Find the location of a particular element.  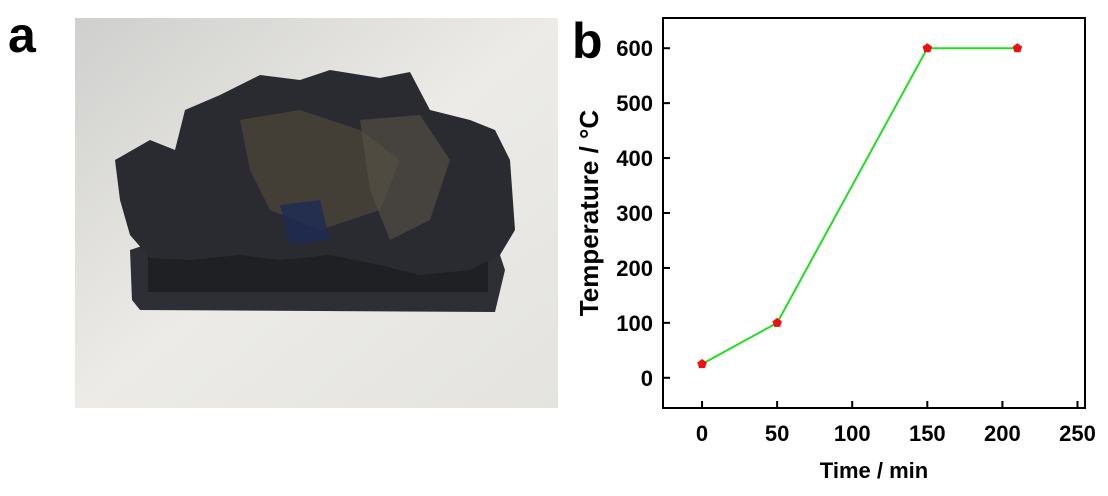

y-tick-label: 100 is located at coordinates (634, 323).